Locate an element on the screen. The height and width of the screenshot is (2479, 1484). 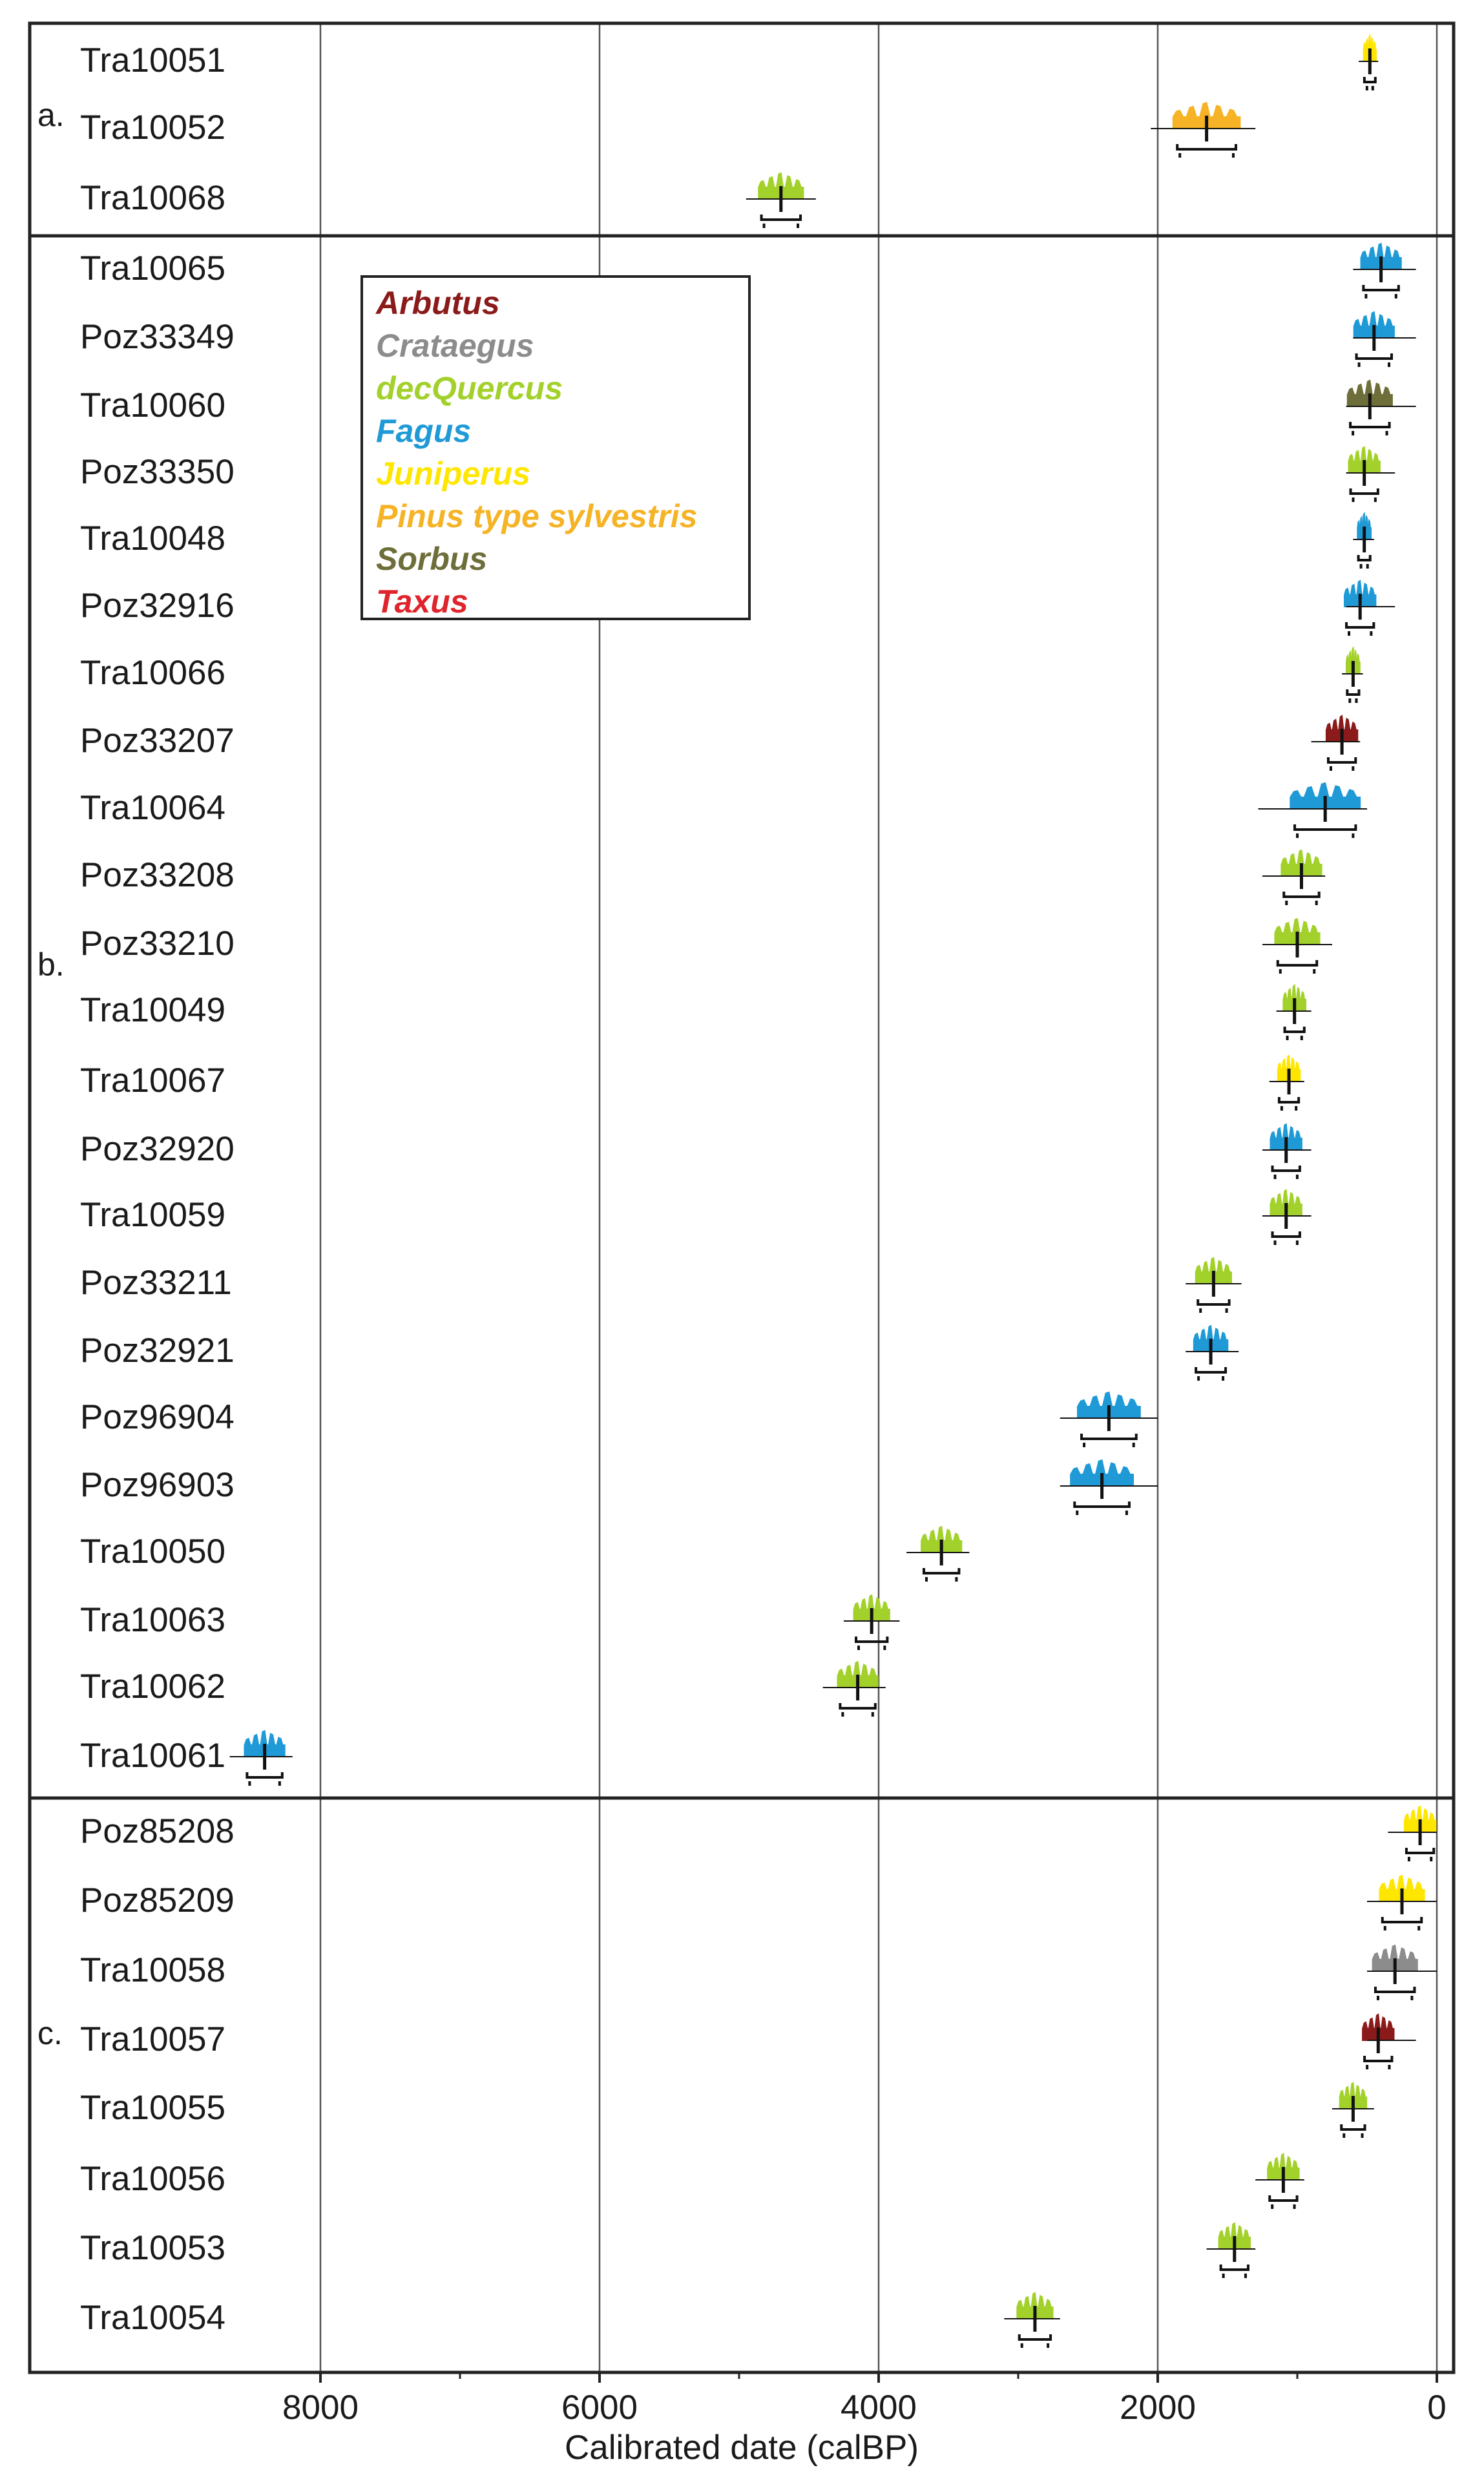
sample-mark-Tra10048 is located at coordinates (1363, 541).